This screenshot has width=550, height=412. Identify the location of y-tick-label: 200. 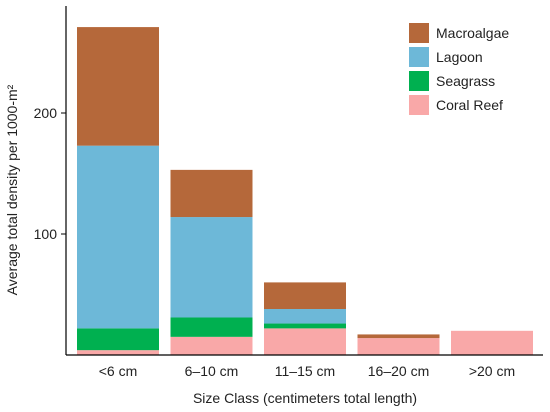
(46, 113).